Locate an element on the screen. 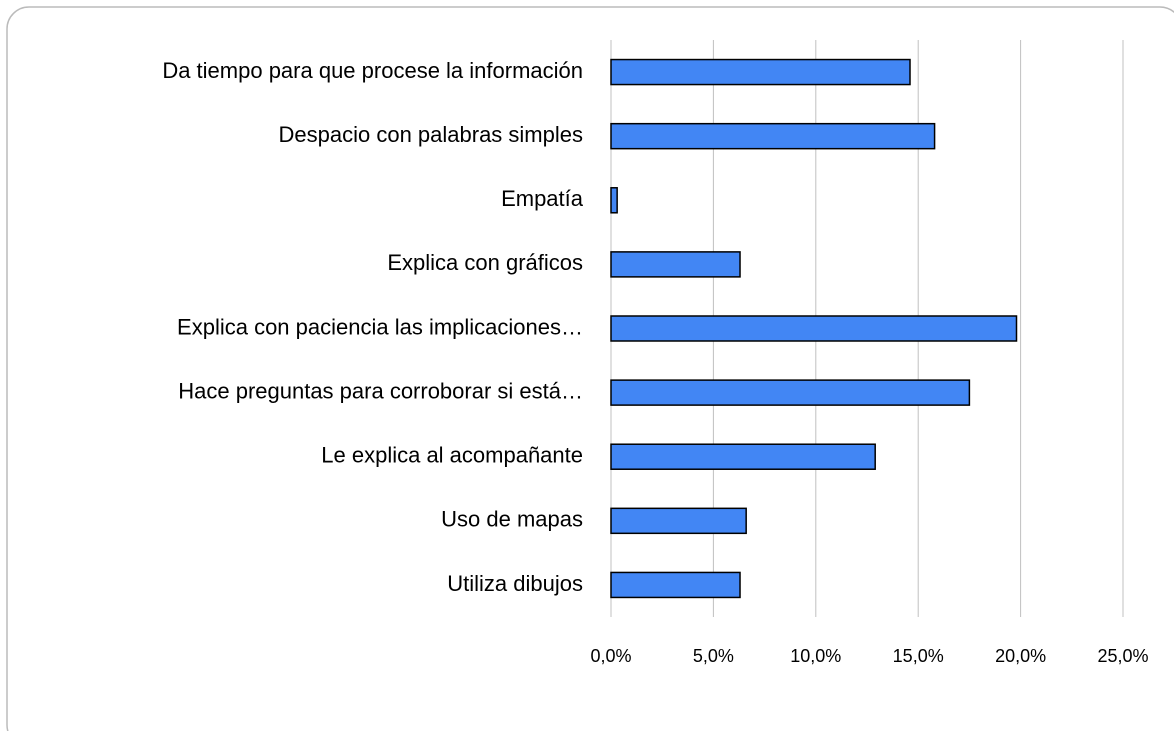 The width and height of the screenshot is (1174, 731). x-tick-label: 15,0% is located at coordinates (918, 656).